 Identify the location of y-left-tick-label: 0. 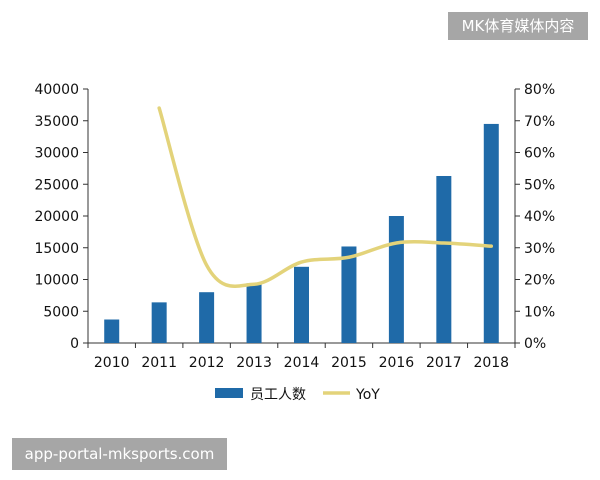
(74, 344).